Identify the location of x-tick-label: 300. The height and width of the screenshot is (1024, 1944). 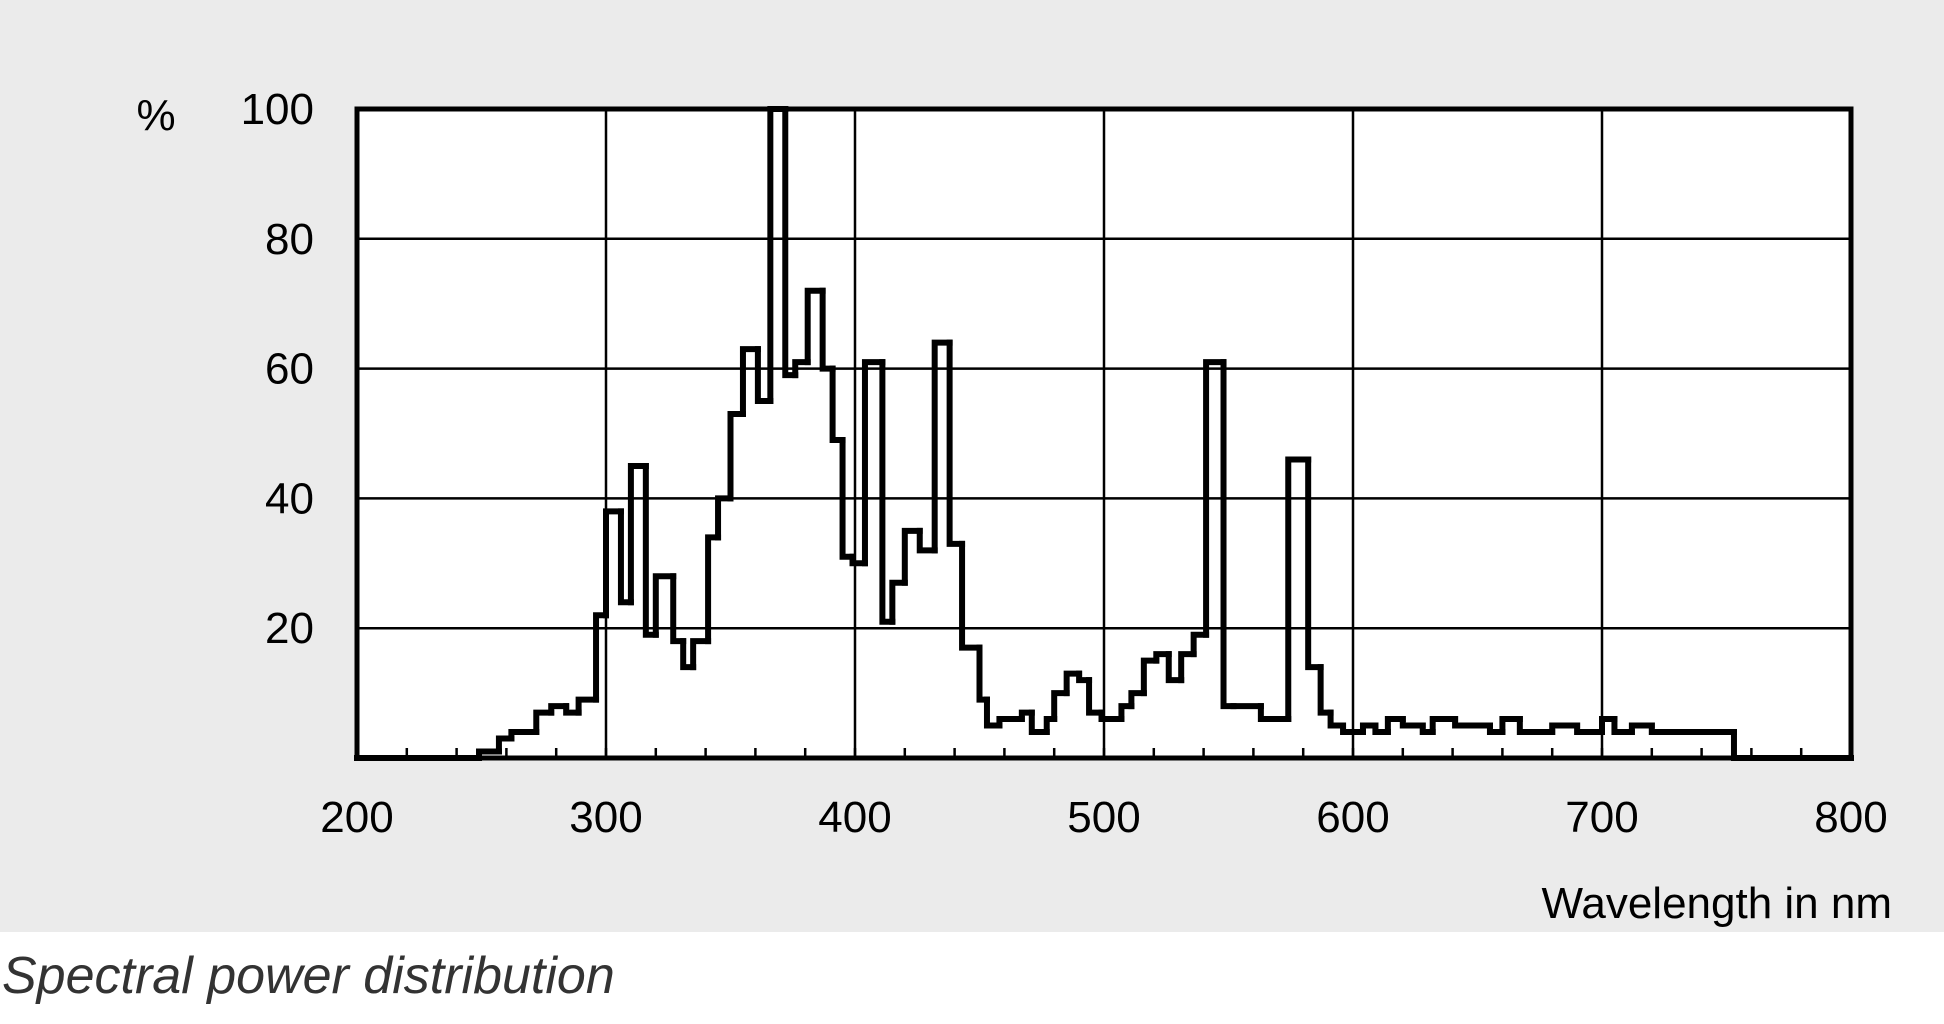
(605, 817).